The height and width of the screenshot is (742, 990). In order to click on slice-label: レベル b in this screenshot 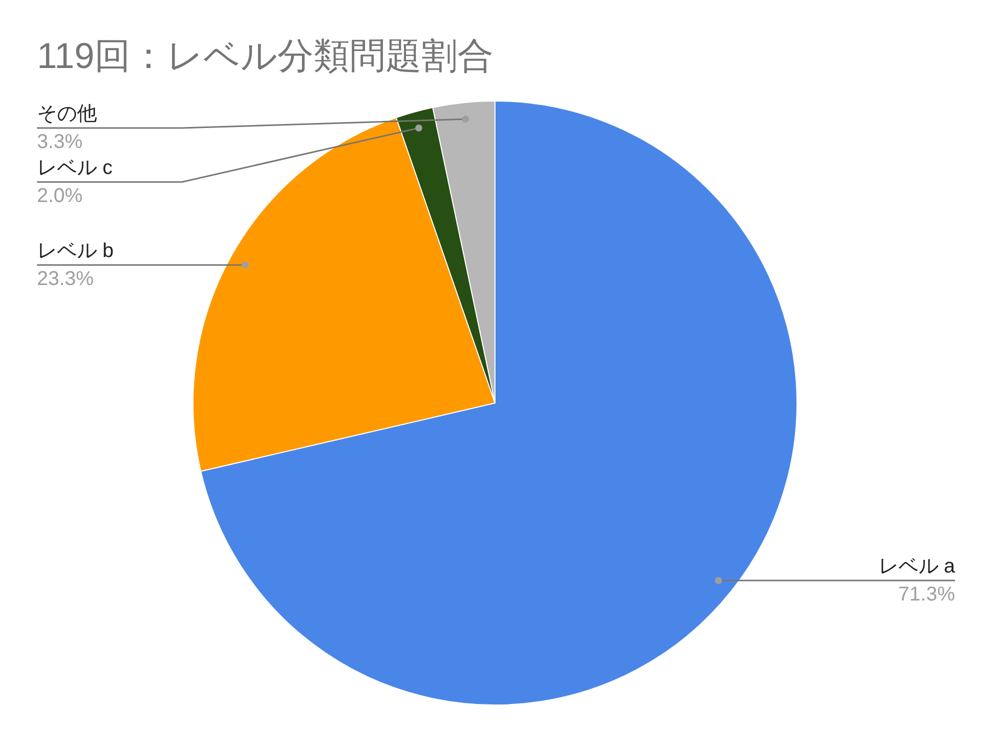, I will do `click(75, 251)`.